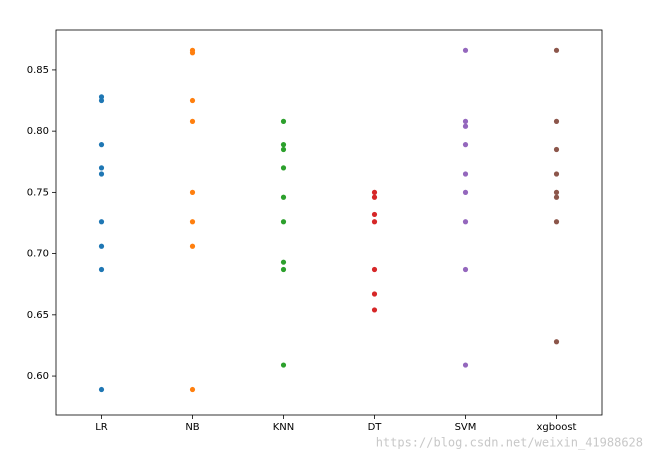  Describe the element at coordinates (375, 427) in the screenshot. I see `x-tick-label: DT` at that location.